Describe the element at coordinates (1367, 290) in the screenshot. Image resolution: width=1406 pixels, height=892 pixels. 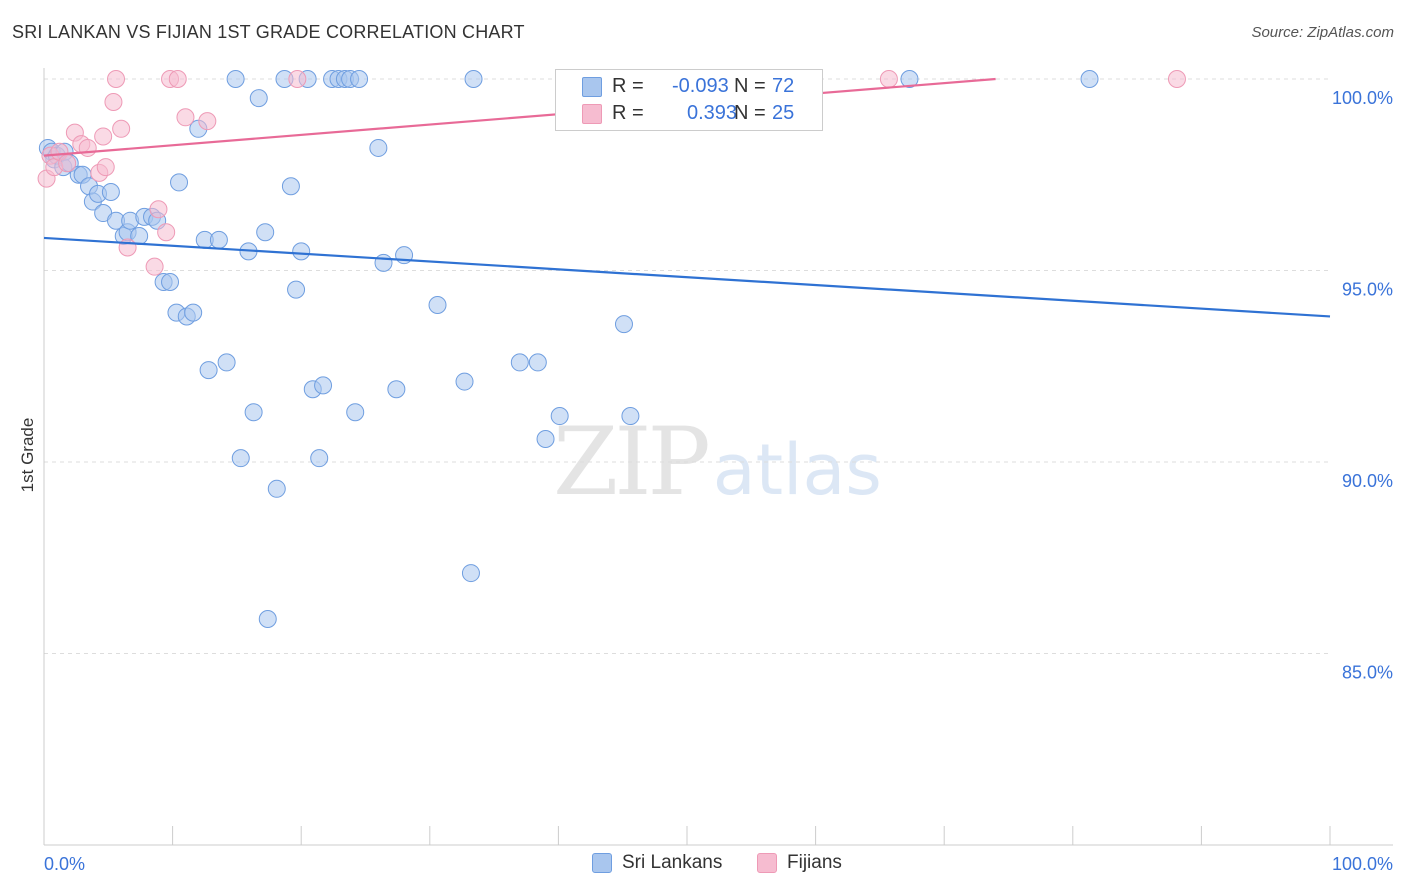
I see `y-tick-label: 95.0%` at that location.